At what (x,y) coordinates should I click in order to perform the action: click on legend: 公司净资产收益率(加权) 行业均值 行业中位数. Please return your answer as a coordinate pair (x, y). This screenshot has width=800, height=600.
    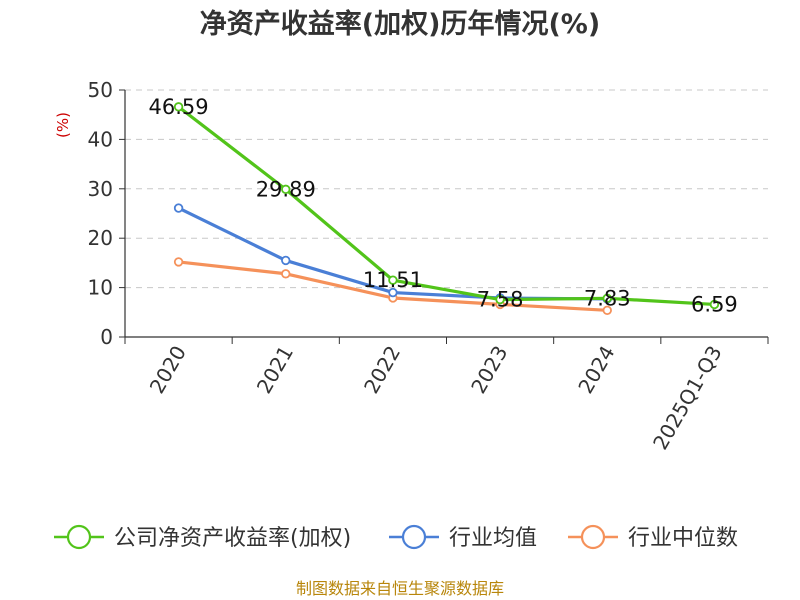
    Looking at the image, I should click on (396, 537).